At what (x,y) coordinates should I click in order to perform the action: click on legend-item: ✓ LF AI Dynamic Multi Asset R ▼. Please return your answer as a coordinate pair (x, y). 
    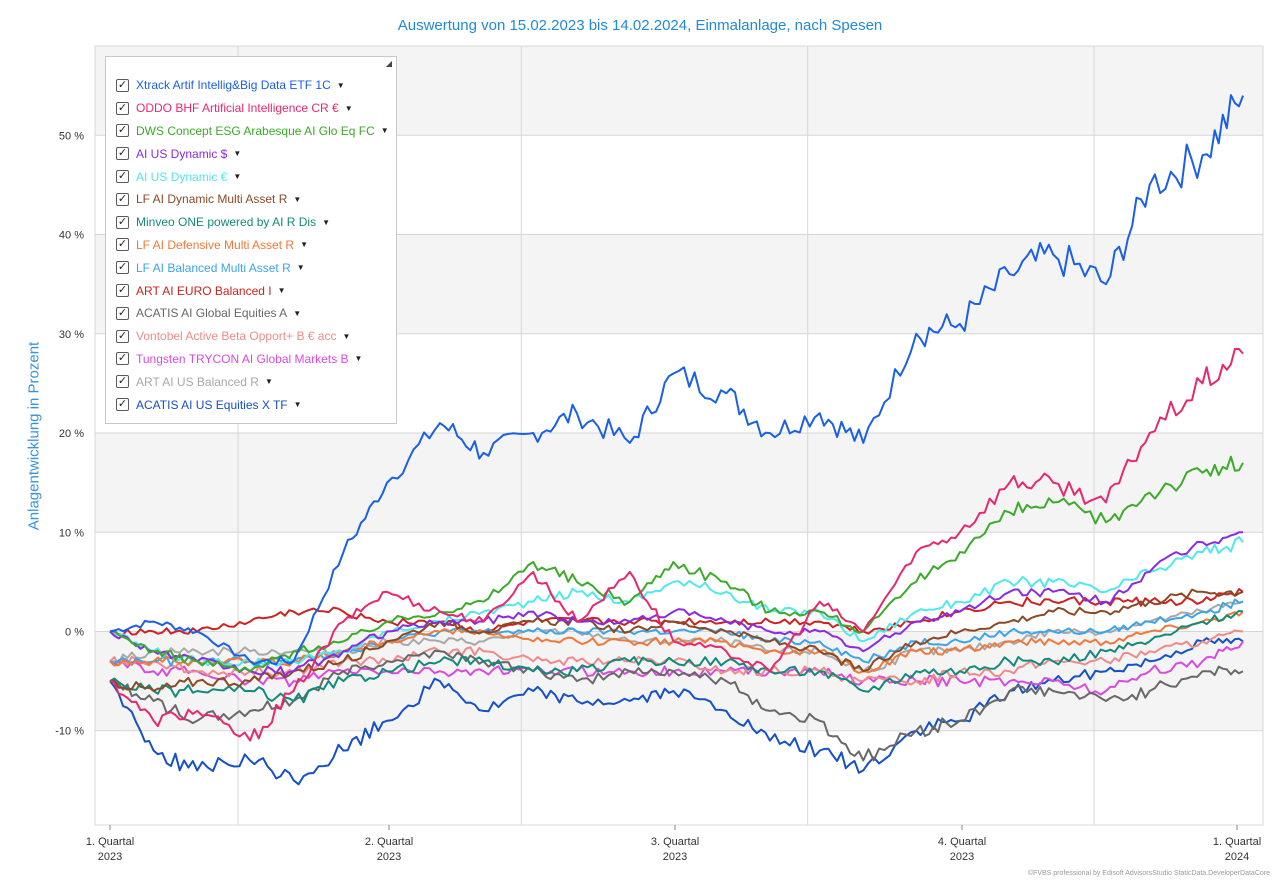
    Looking at the image, I should click on (252, 199).